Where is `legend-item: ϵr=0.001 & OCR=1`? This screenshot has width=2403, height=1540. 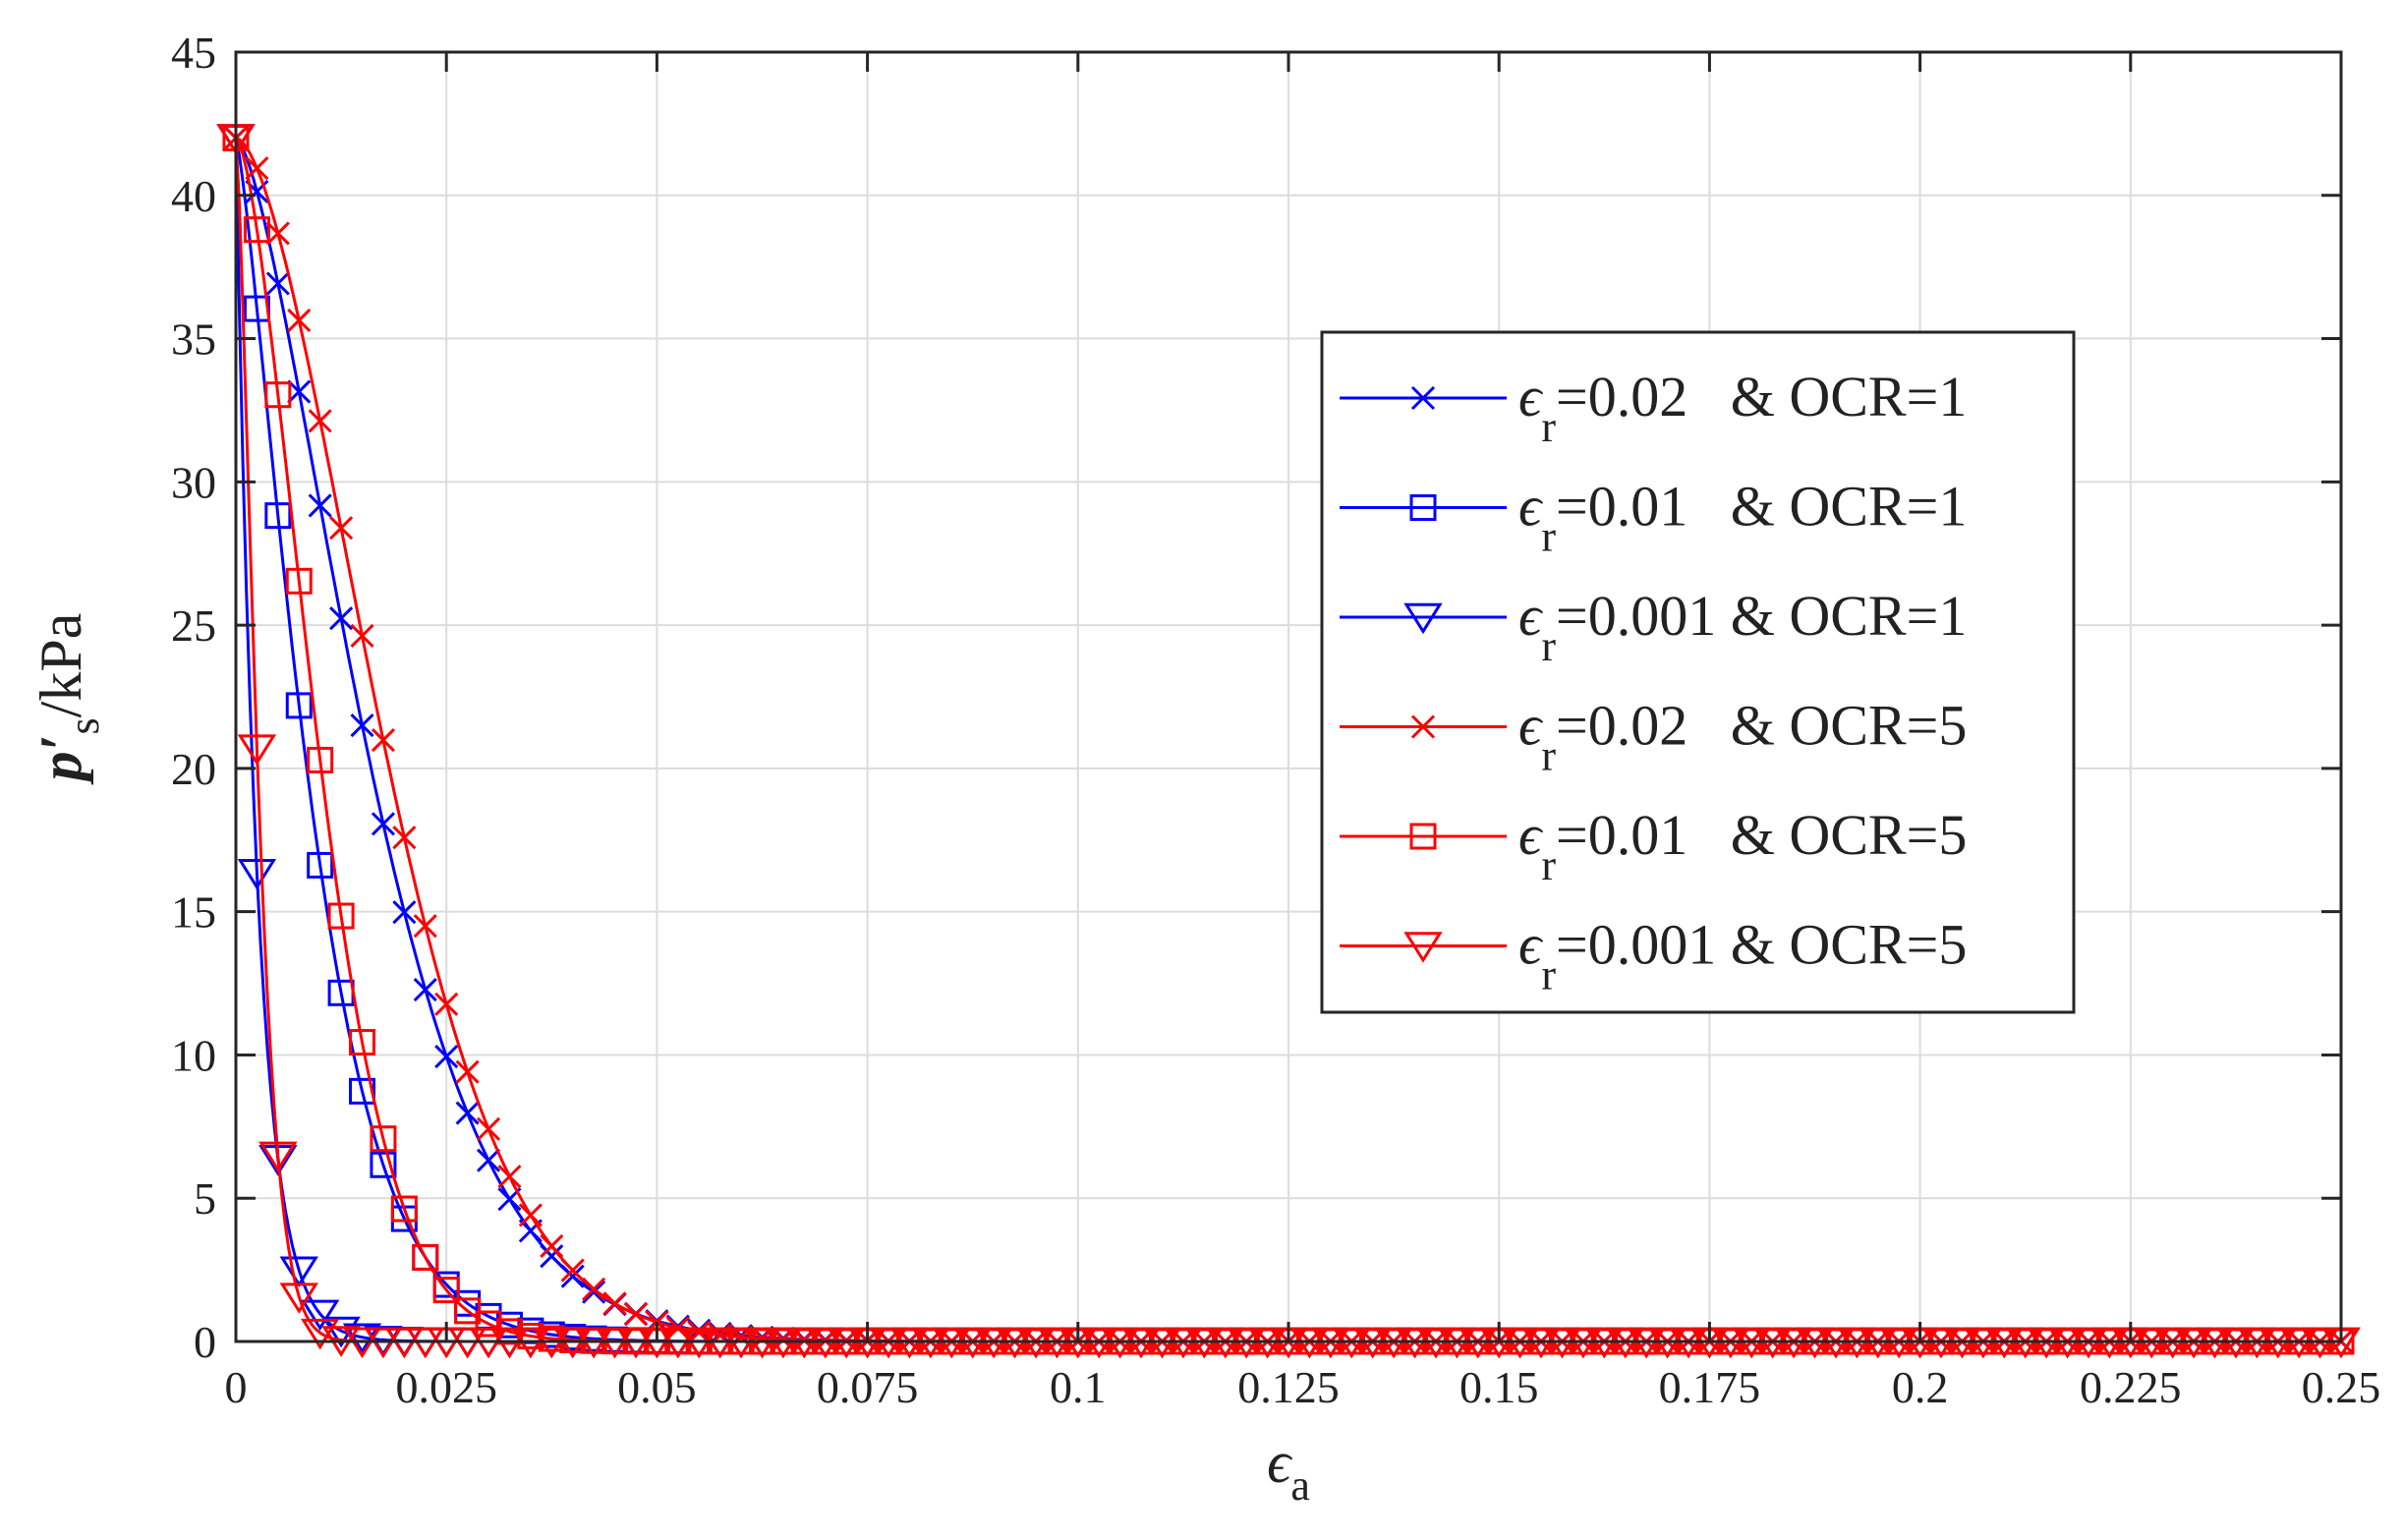 legend-item: ϵr=0.001 & OCR=1 is located at coordinates (1653, 627).